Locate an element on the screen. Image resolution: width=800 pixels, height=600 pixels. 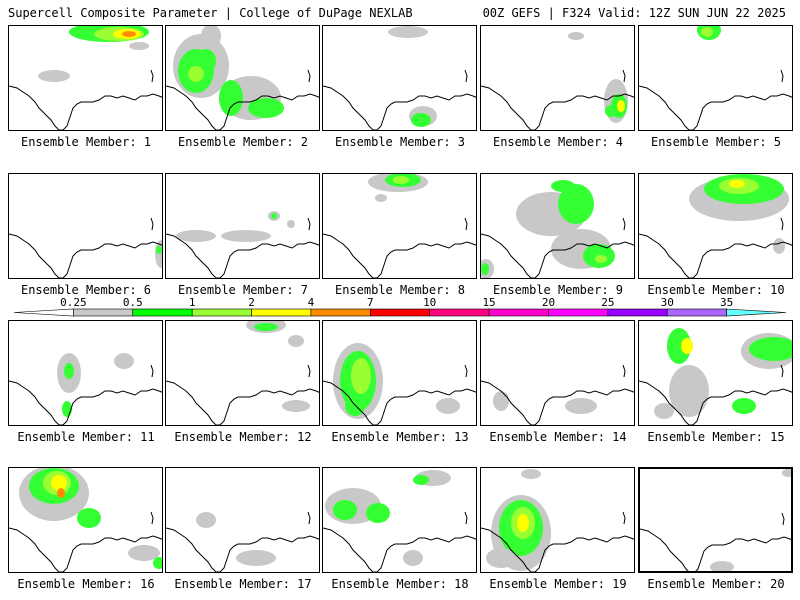
colorbar-tick-label: 0.25 is located at coordinates (73, 302).